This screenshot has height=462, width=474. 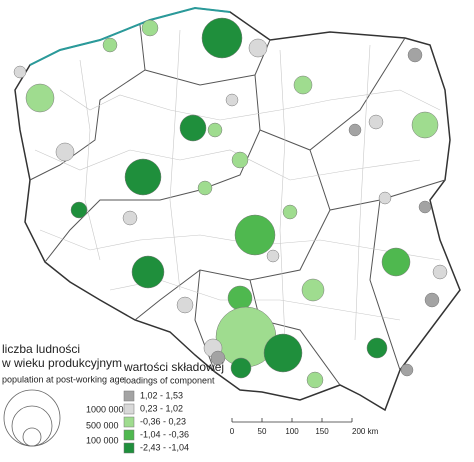 I want to click on size-legend-label: 100 000, so click(x=102, y=440).